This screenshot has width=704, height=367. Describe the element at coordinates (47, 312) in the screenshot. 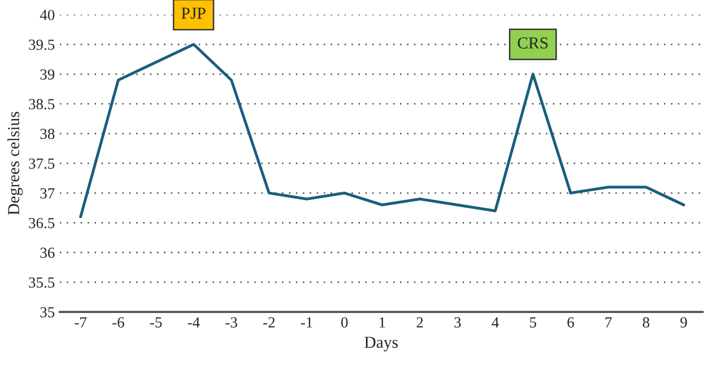

I see `y-tick-label: 35` at that location.